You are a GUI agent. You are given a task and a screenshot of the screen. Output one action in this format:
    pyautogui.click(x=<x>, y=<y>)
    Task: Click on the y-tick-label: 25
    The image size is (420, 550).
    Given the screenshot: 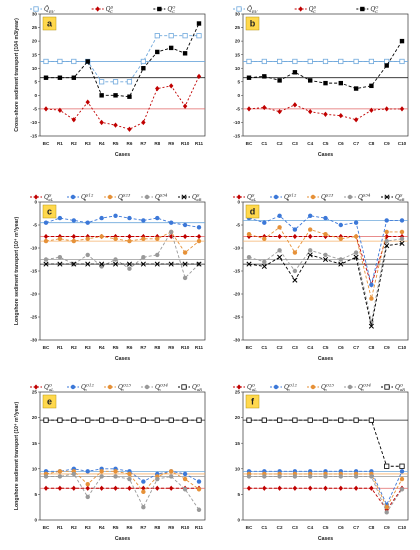 What is the action you would take?
    pyautogui.click(x=35, y=392)
    